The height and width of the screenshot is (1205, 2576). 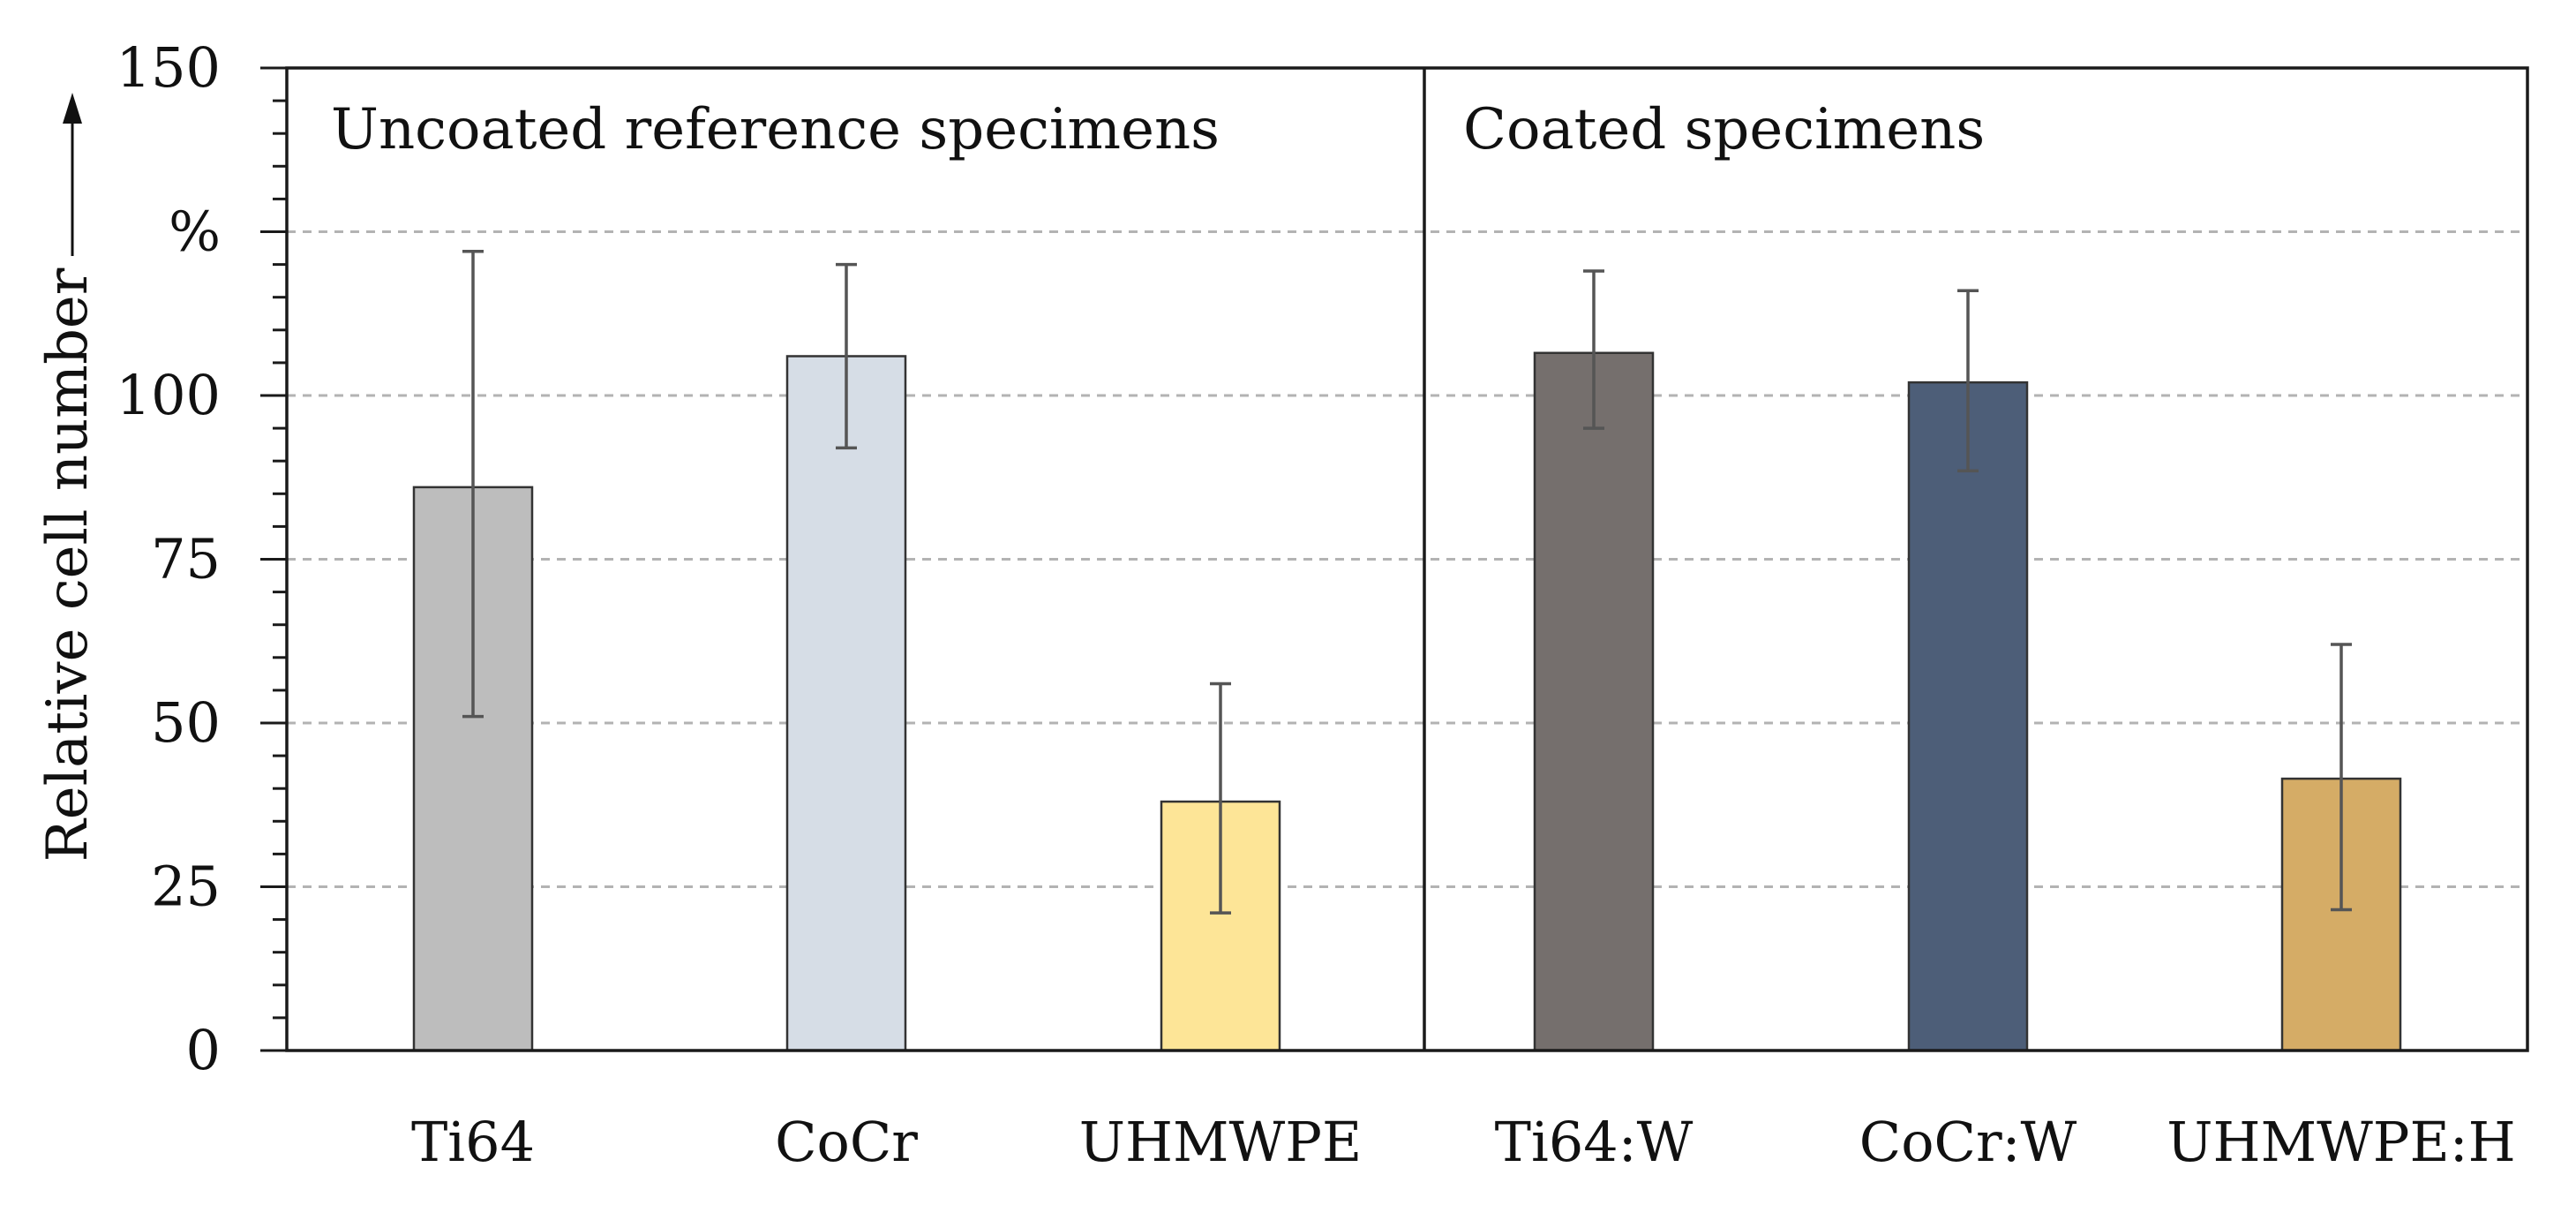 I want to click on y-tick-label-25: 25, so click(x=186, y=887).